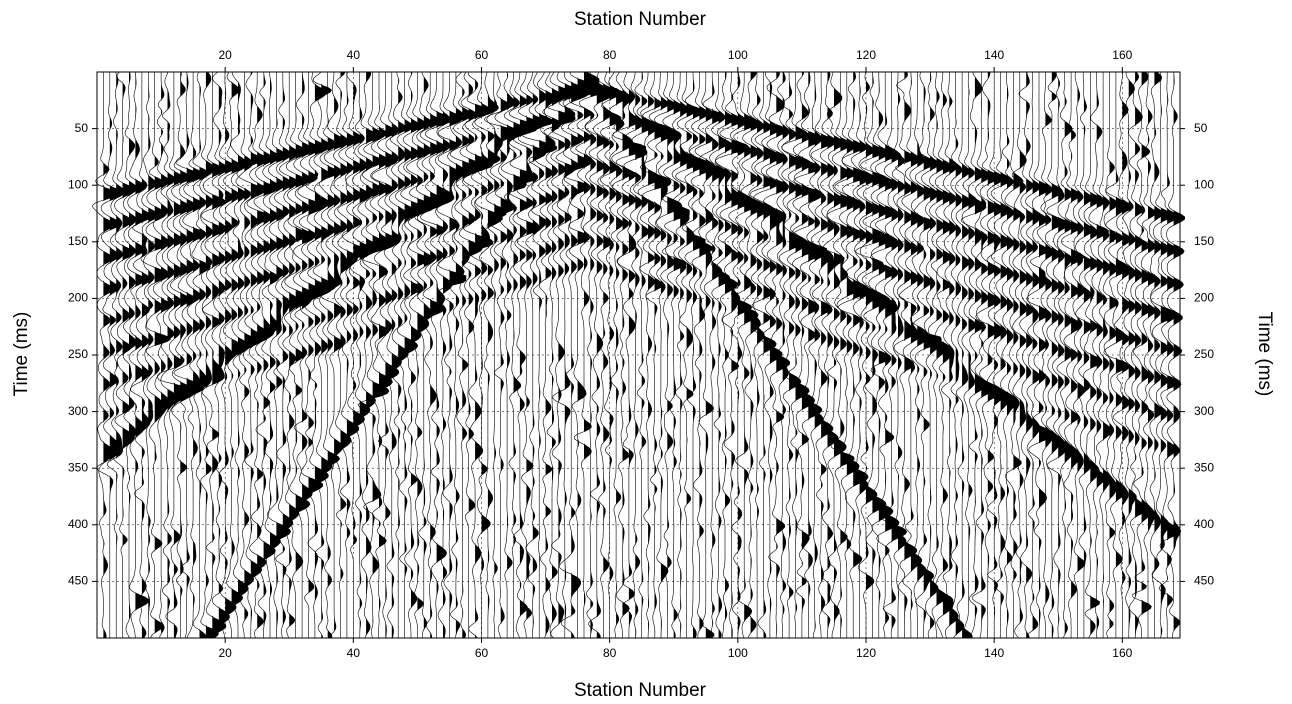 The width and height of the screenshot is (1292, 704). I want to click on y-tick-label-right: 350, so click(1204, 467).